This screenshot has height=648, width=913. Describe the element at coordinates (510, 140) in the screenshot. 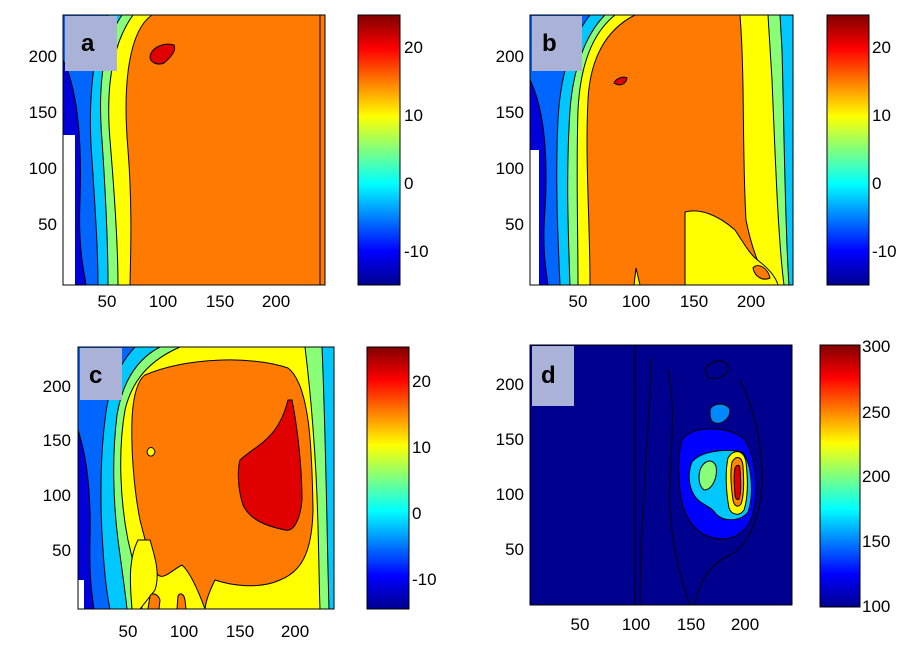

I see `panel-b-yticks: 200 150 100 50` at that location.